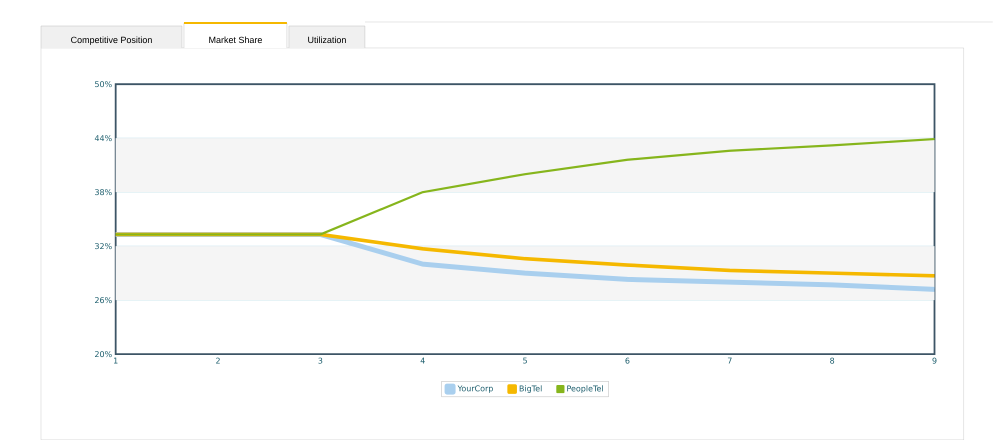 This screenshot has height=440, width=993. Describe the element at coordinates (111, 40) in the screenshot. I see `text: Competitive Position` at that location.